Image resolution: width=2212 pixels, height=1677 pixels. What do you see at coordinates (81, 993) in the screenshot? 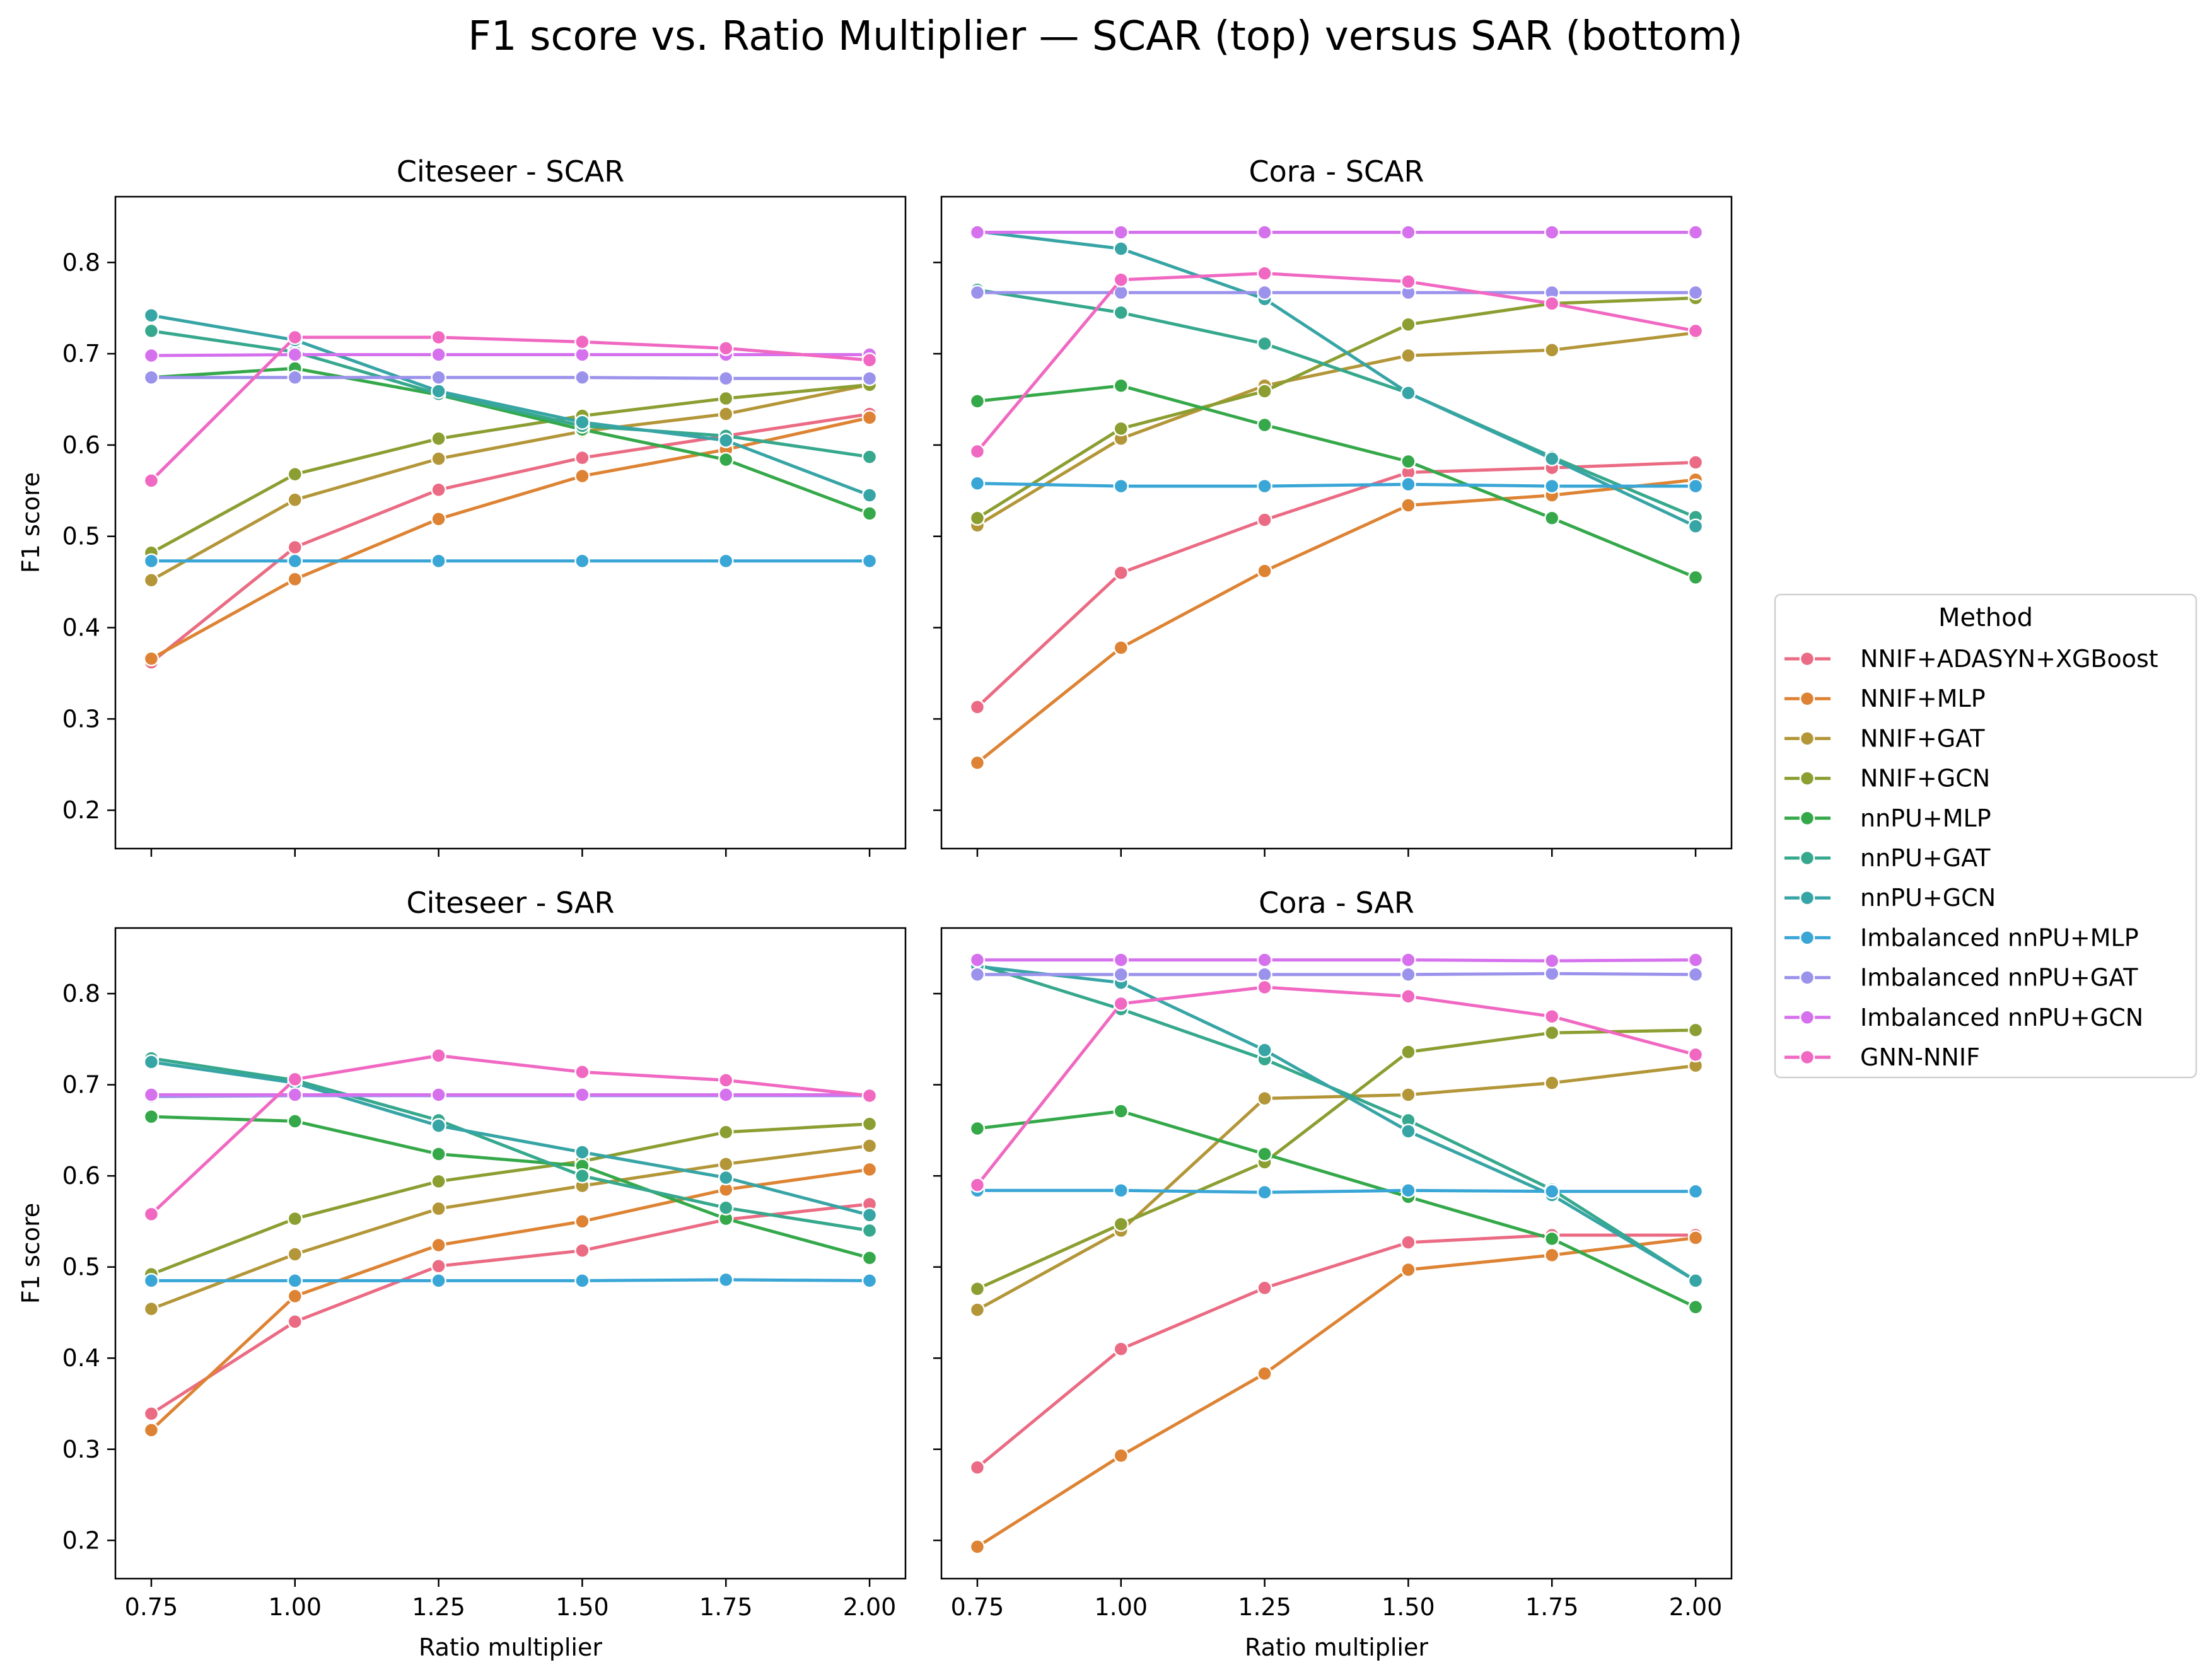
I see `y-tick-label: 0.8` at bounding box center [81, 993].